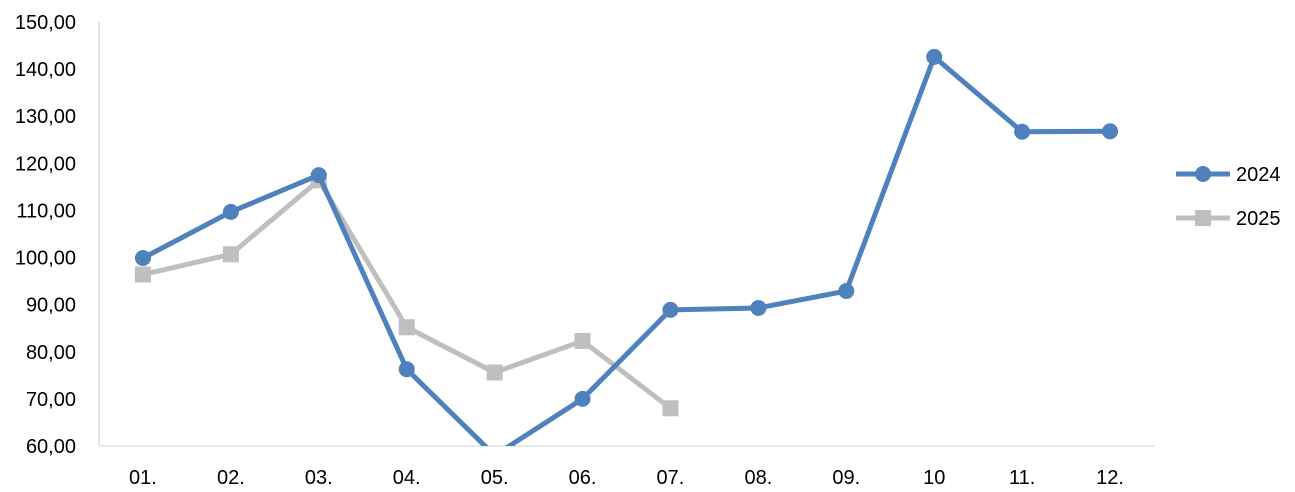 The height and width of the screenshot is (492, 1295). What do you see at coordinates (45, 23) in the screenshot?
I see `y-tick-label: 150,00` at bounding box center [45, 23].